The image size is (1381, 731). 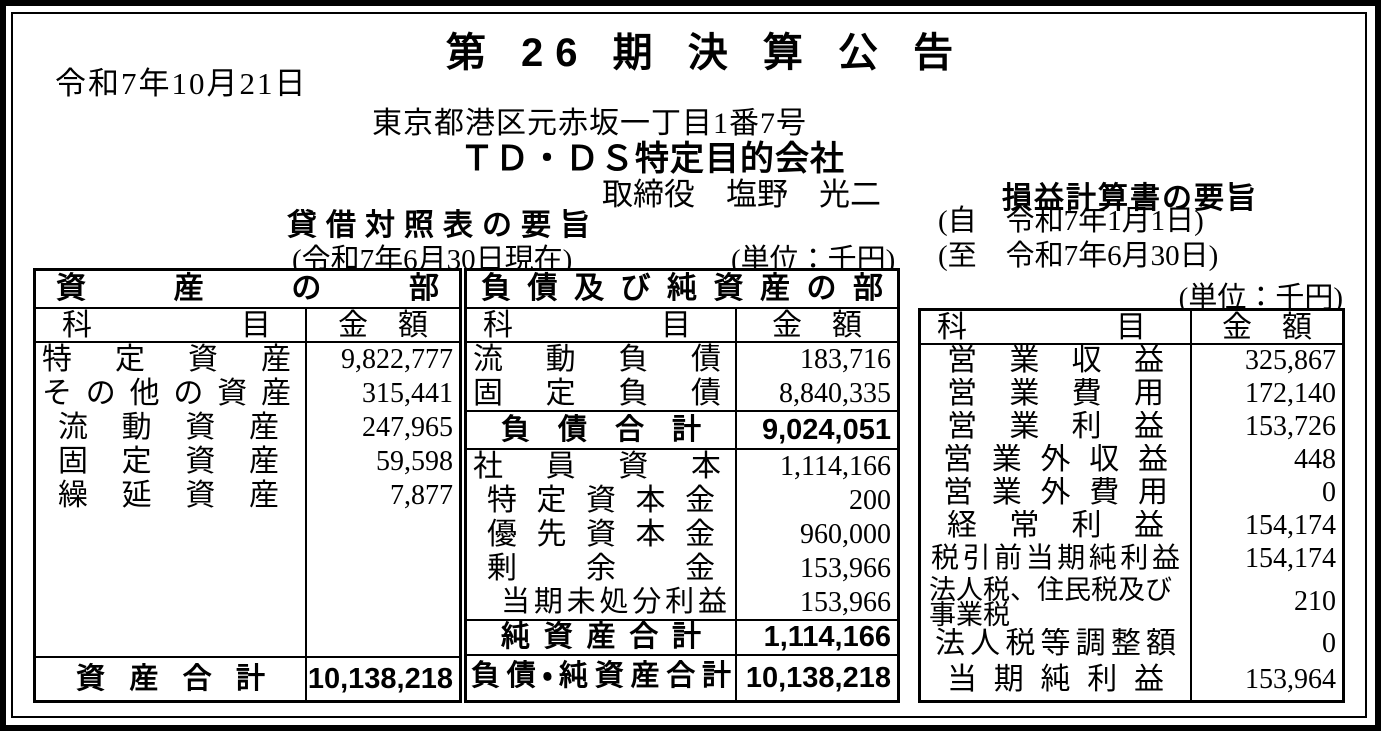 I want to click on table-row: 営業外費用 0, so click(x=1131, y=493).